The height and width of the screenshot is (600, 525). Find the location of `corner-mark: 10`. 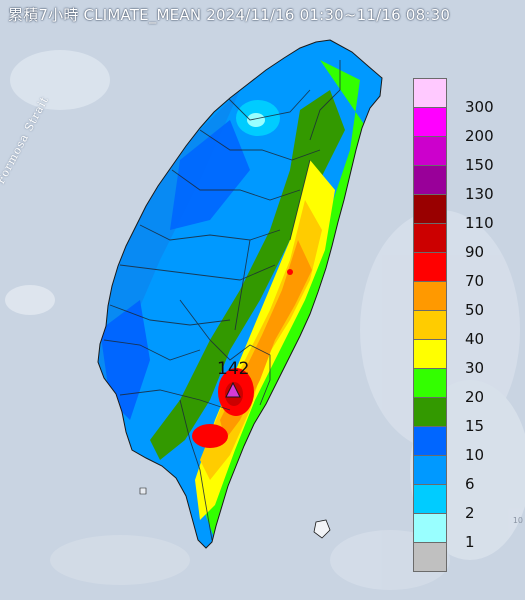

corner-mark: 10 is located at coordinates (517, 520).